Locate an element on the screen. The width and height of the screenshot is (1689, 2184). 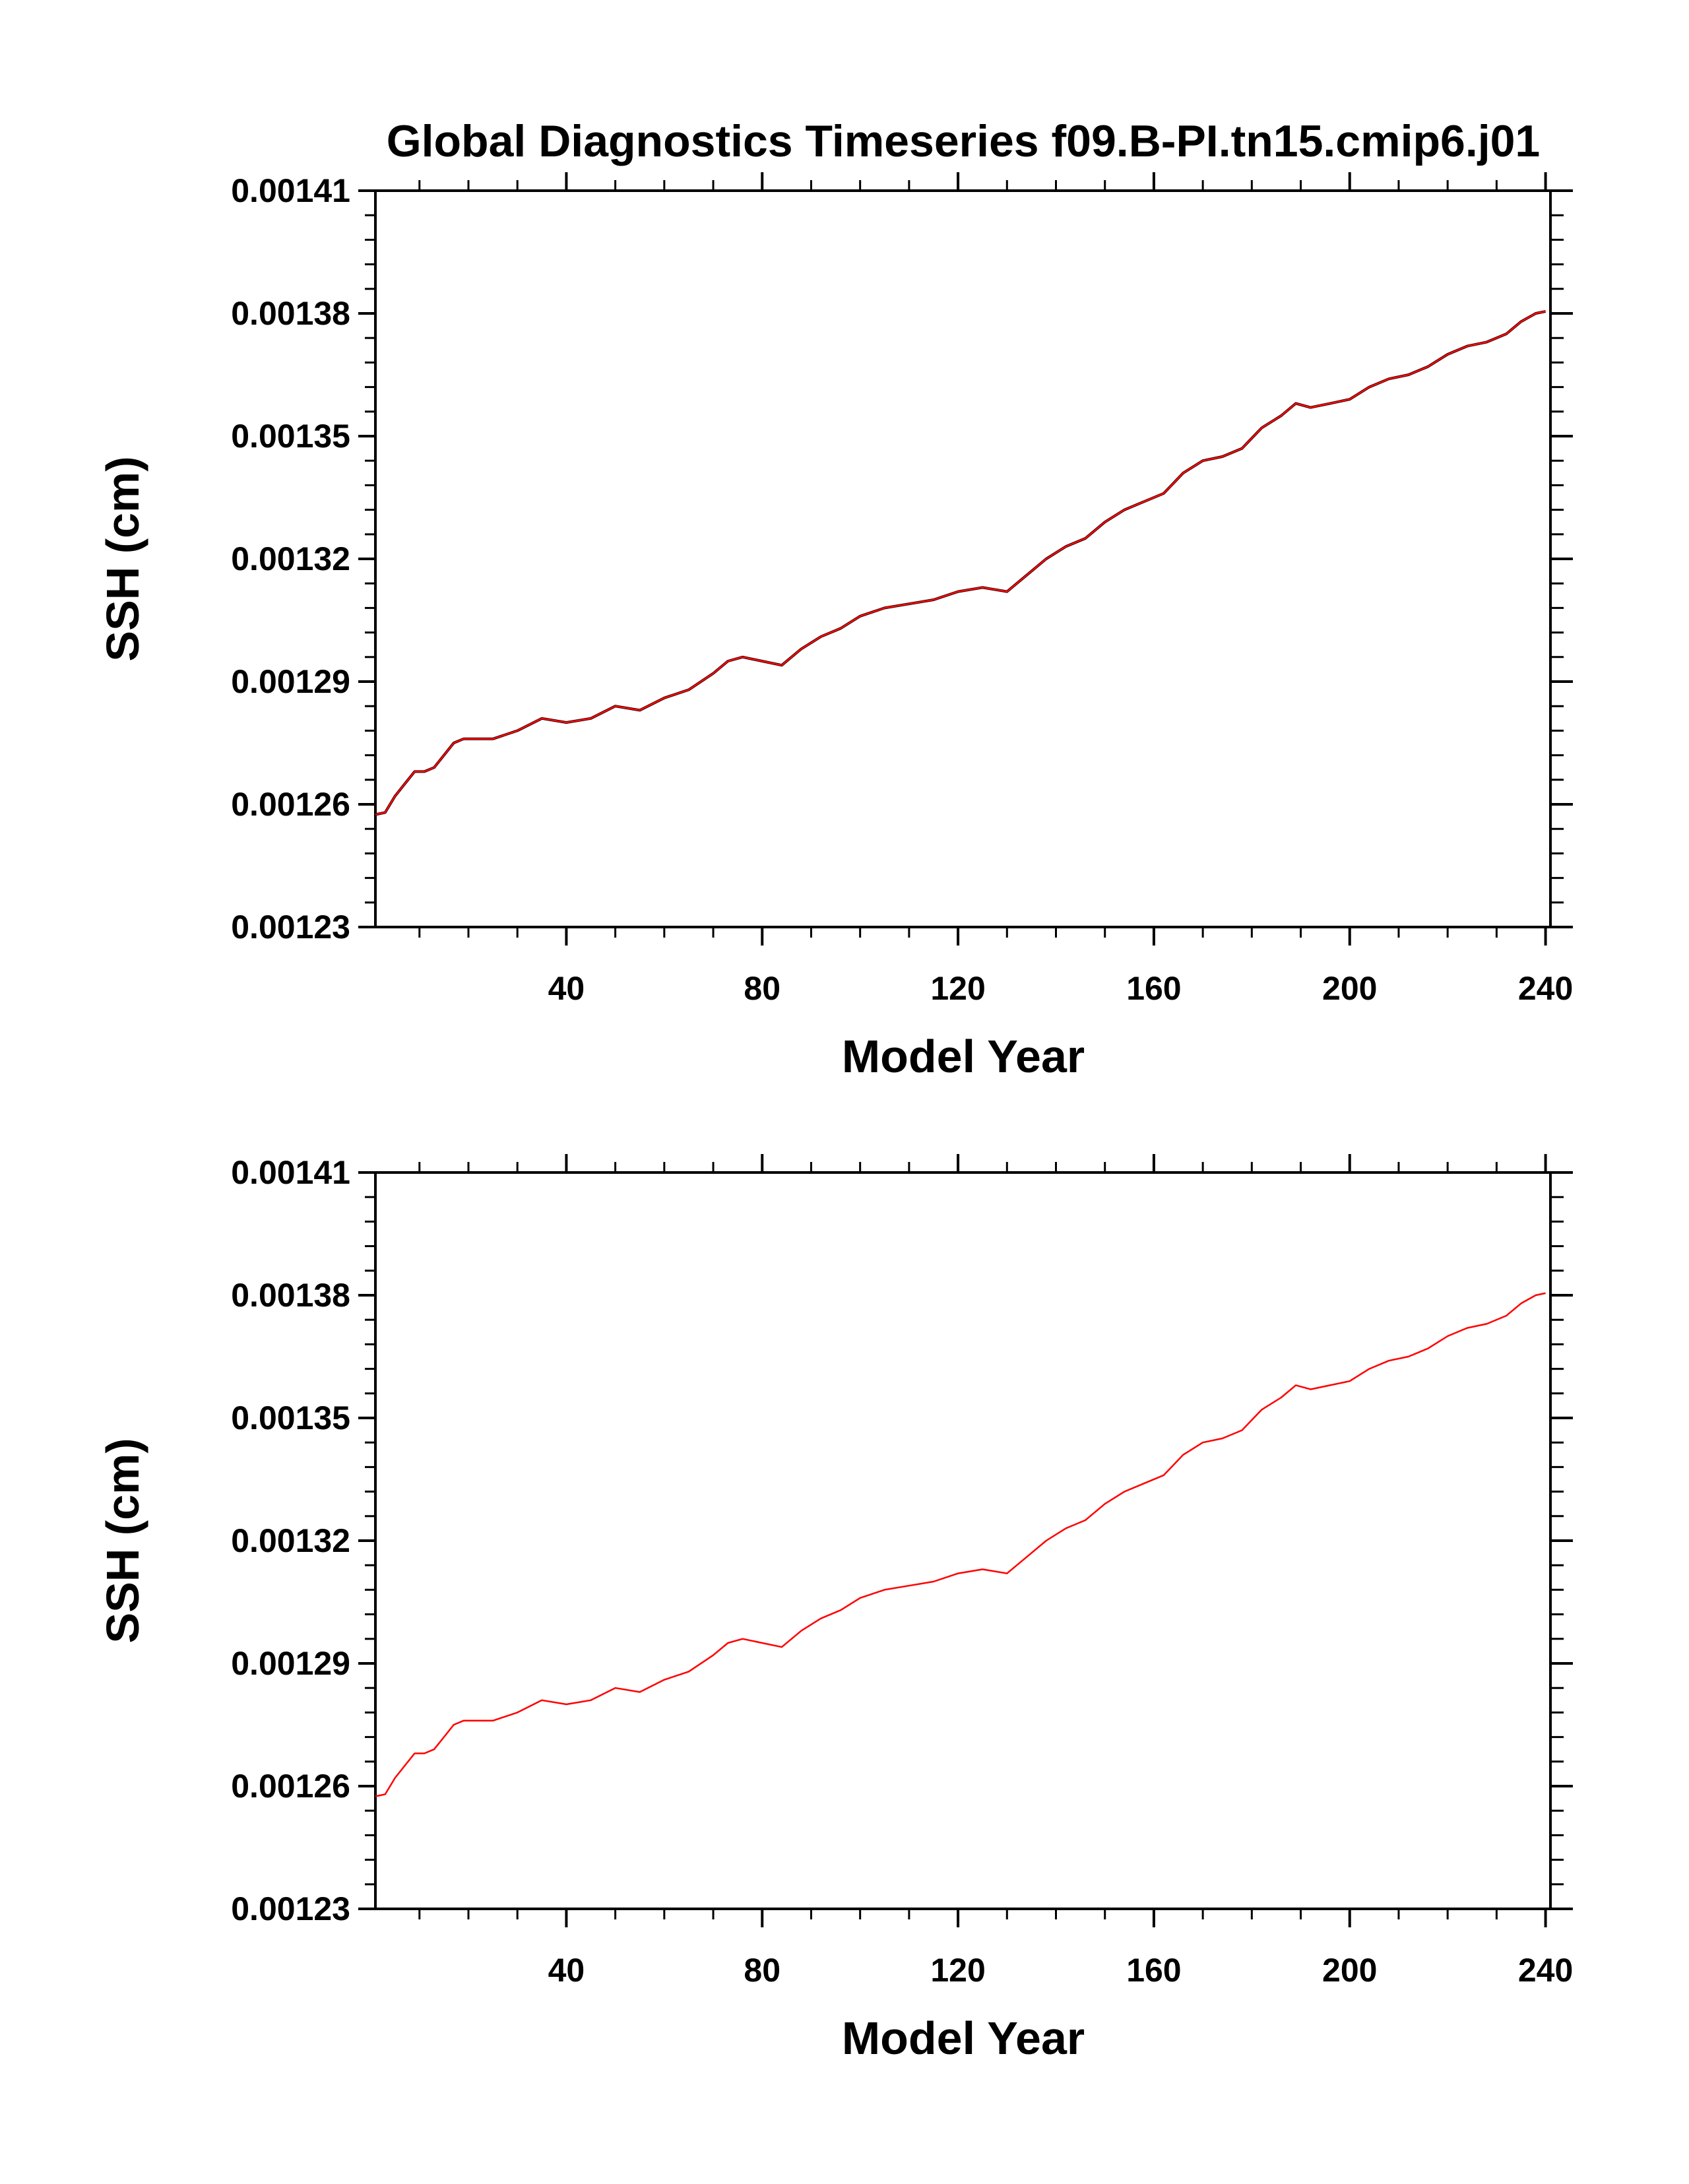
bottom-x-tick-labels: 40 80 120 160 200 240 is located at coordinates (1061, 1970).